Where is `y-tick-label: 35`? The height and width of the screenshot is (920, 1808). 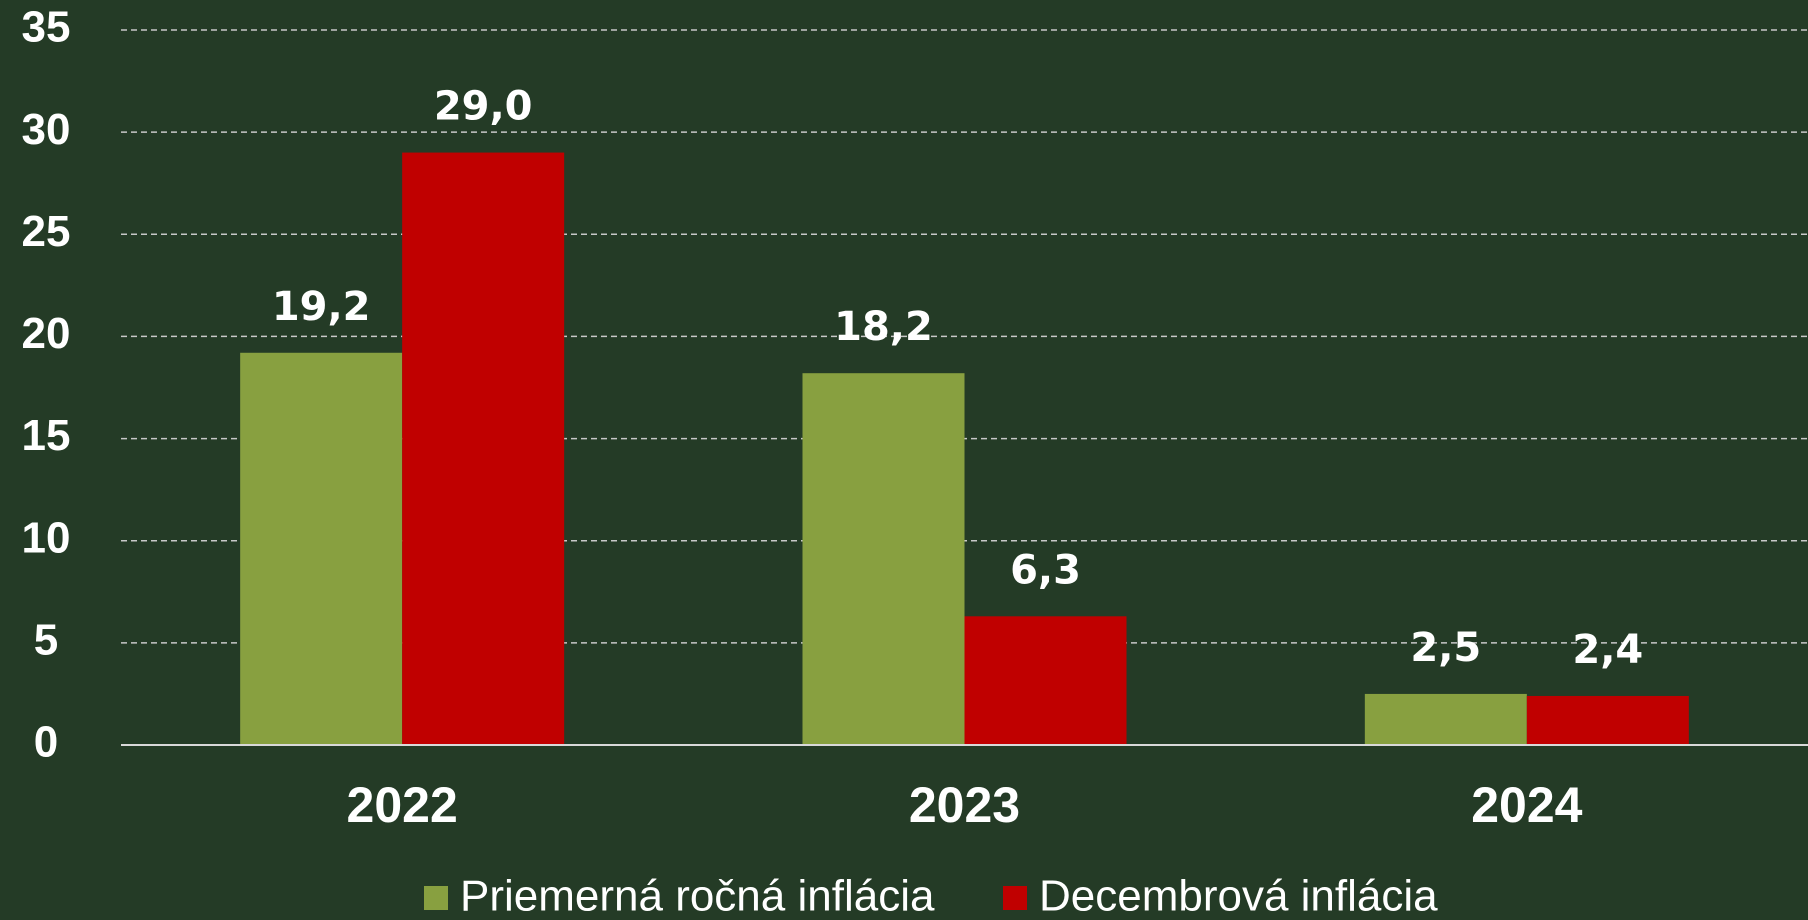 y-tick-label: 35 is located at coordinates (46, 27).